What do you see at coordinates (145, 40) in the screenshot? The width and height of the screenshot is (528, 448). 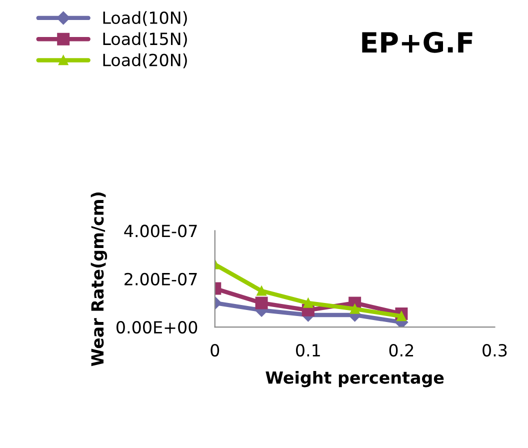 I see `legend-label: Load(15N)` at bounding box center [145, 40].